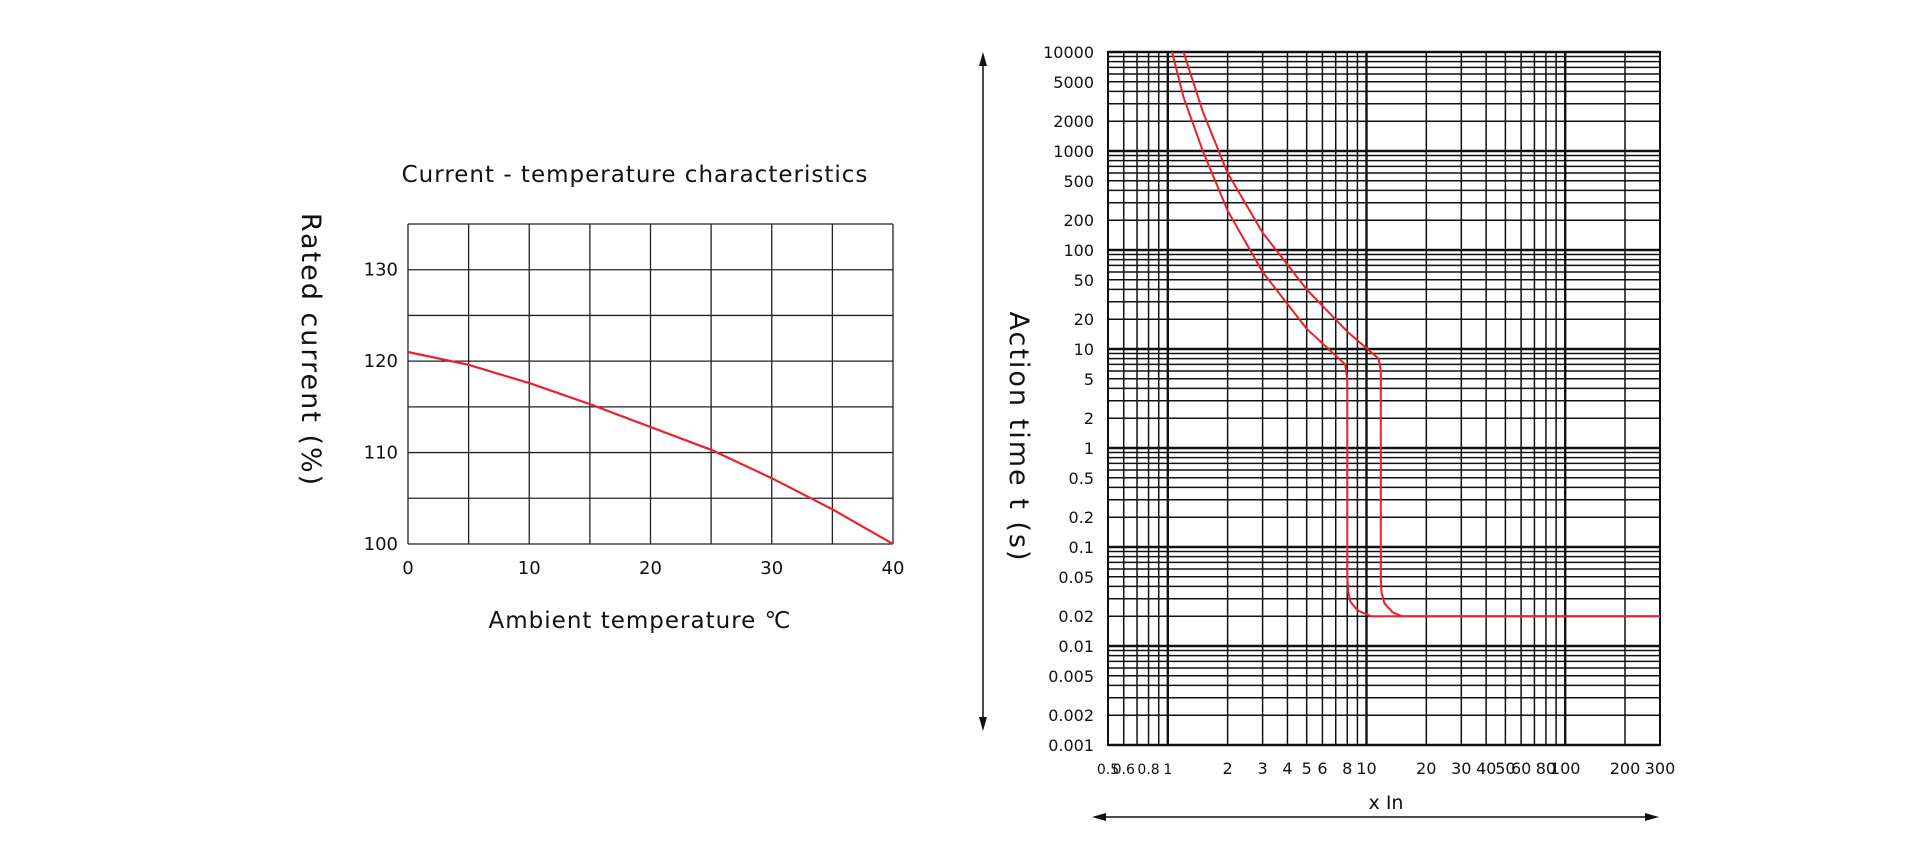  Describe the element at coordinates (1322, 768) in the screenshot. I see `x-tick-label: 6` at that location.